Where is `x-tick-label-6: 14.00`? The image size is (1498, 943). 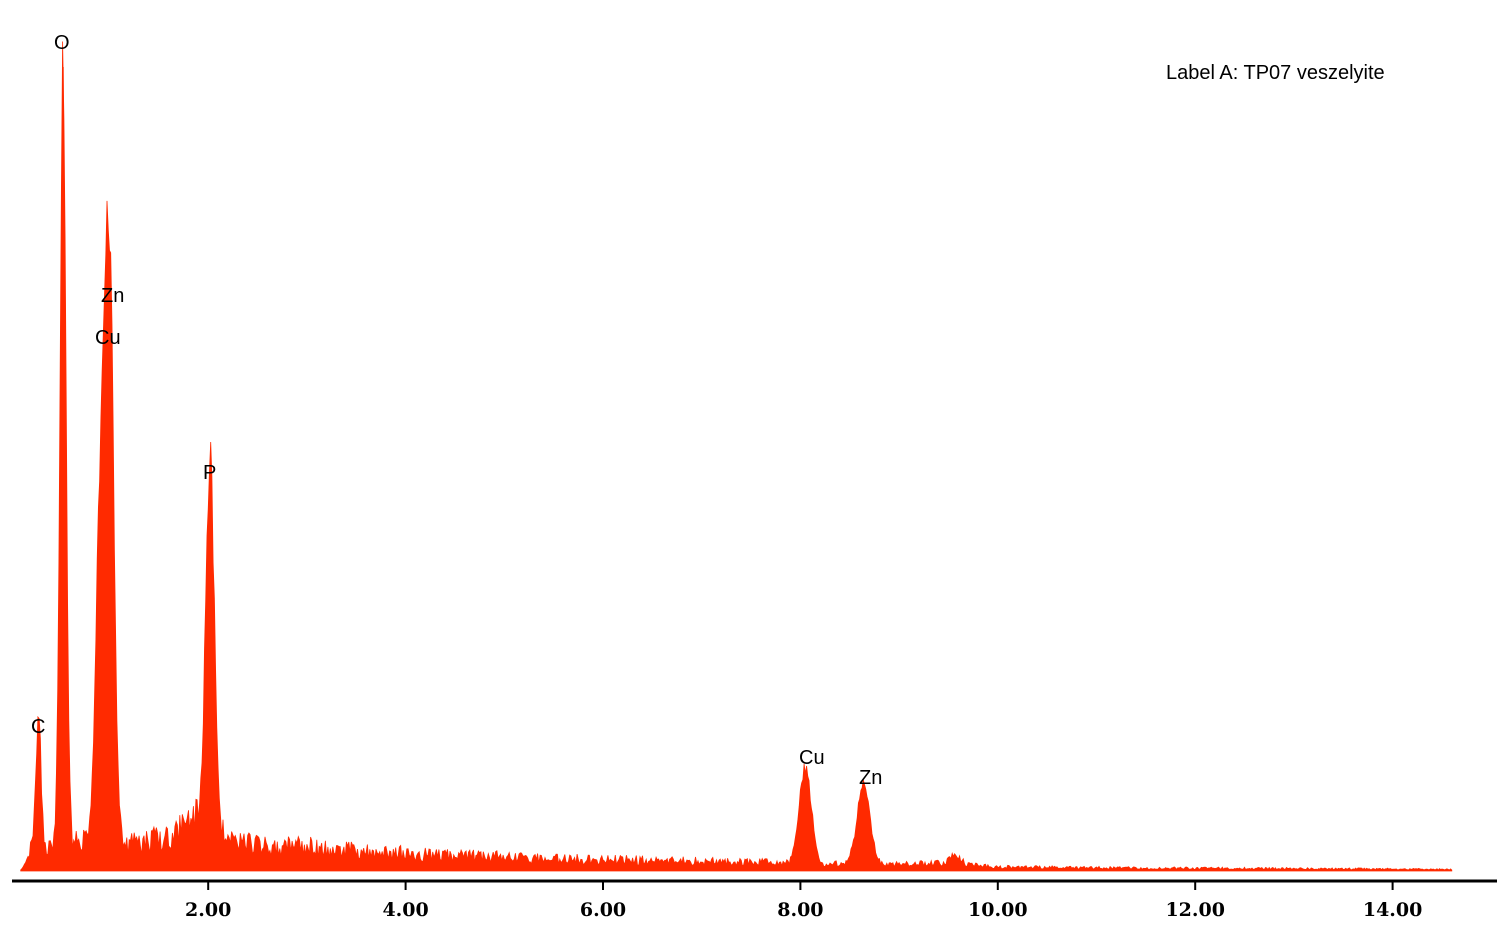 x-tick-label-6: 14.00 is located at coordinates (1393, 910).